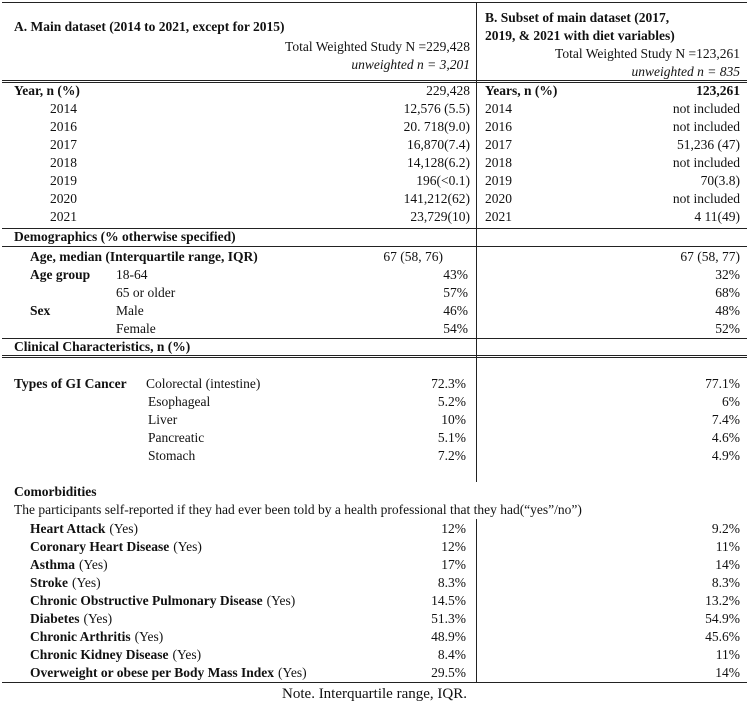 The image size is (749, 708). Describe the element at coordinates (448, 672) in the screenshot. I see `cell-value: 29.5%` at that location.